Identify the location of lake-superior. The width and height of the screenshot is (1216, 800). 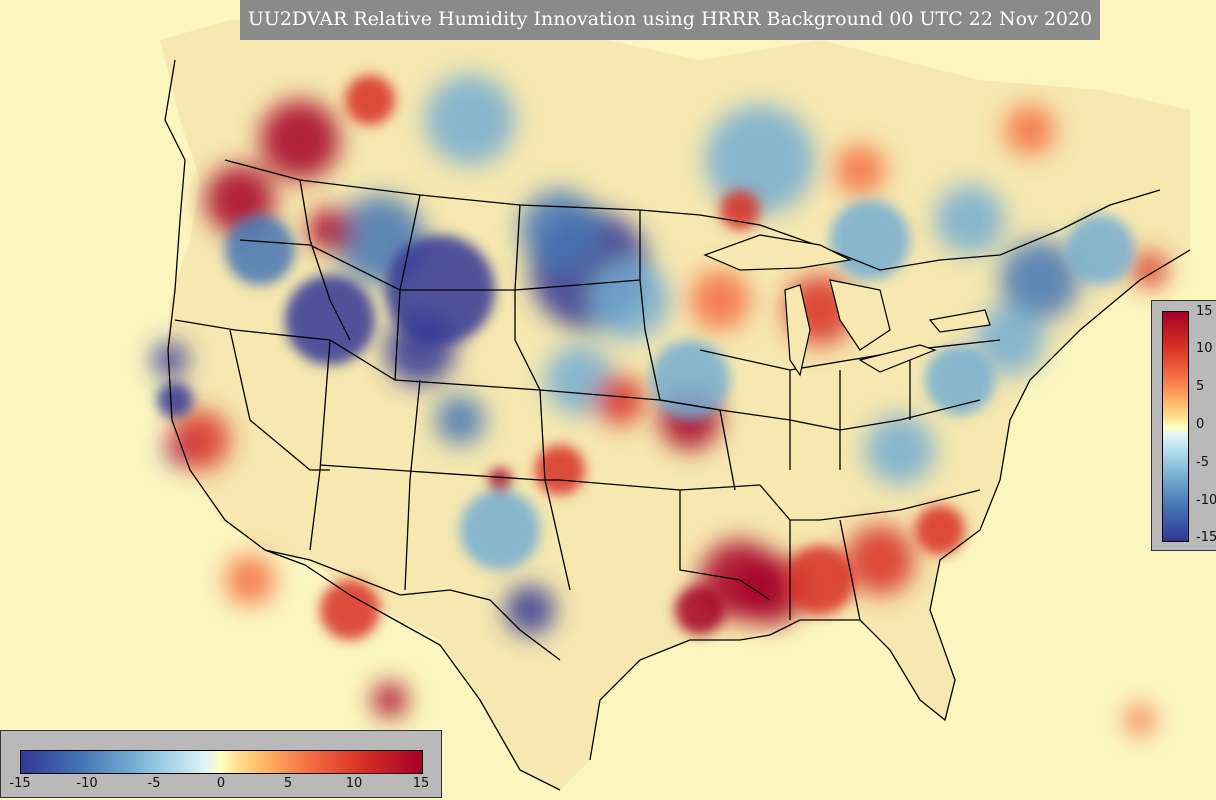
(777, 252).